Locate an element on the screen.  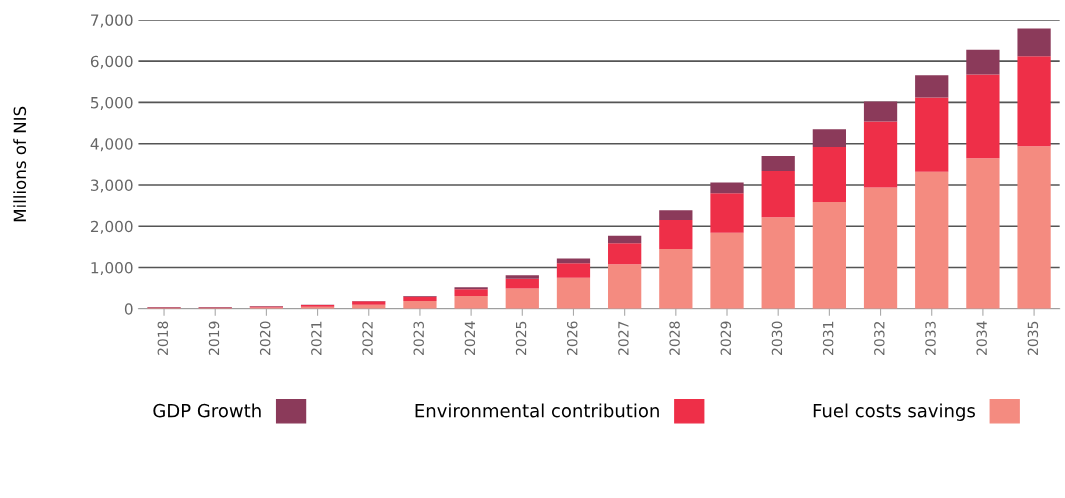
y-axis-title: Millions of NIS is located at coordinates (20, 164).